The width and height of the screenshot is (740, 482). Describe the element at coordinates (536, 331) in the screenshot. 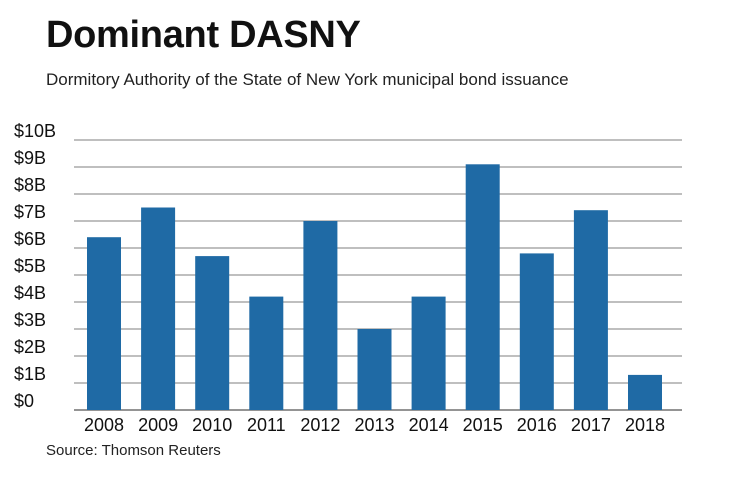

I see `bar-2016` at that location.